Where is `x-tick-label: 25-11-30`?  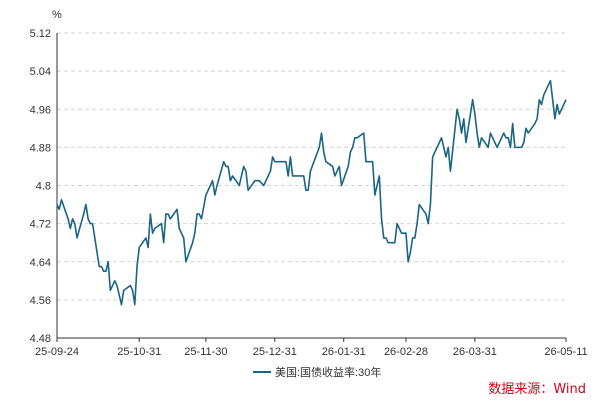
x-tick-label: 25-11-30 is located at coordinates (205, 352).